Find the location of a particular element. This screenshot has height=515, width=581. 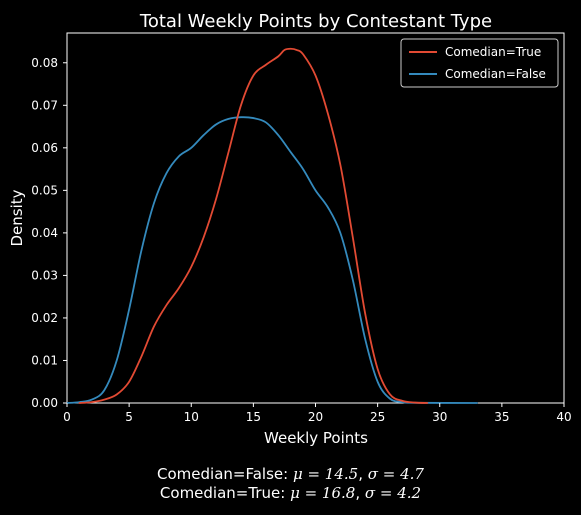

x-tick-label: 5 is located at coordinates (129, 417).